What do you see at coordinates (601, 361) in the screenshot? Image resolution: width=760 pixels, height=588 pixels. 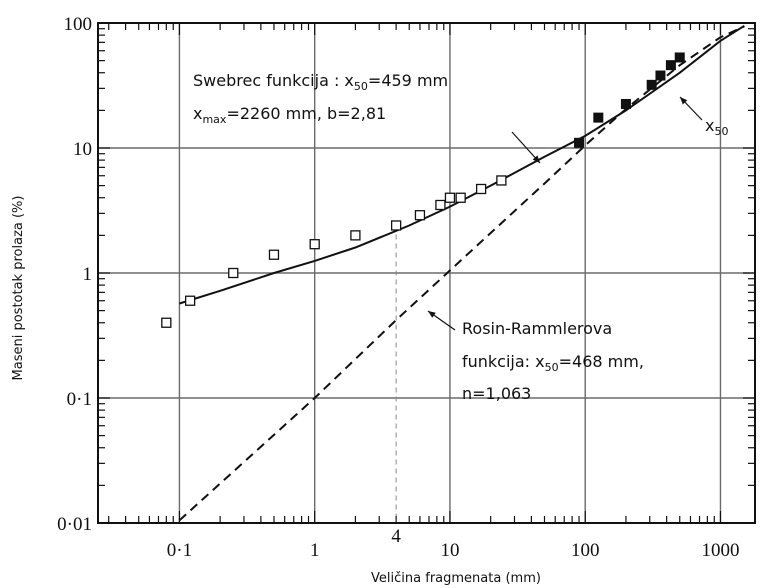 I see `rosin-line2-suffix: =468 mm,` at bounding box center [601, 361].